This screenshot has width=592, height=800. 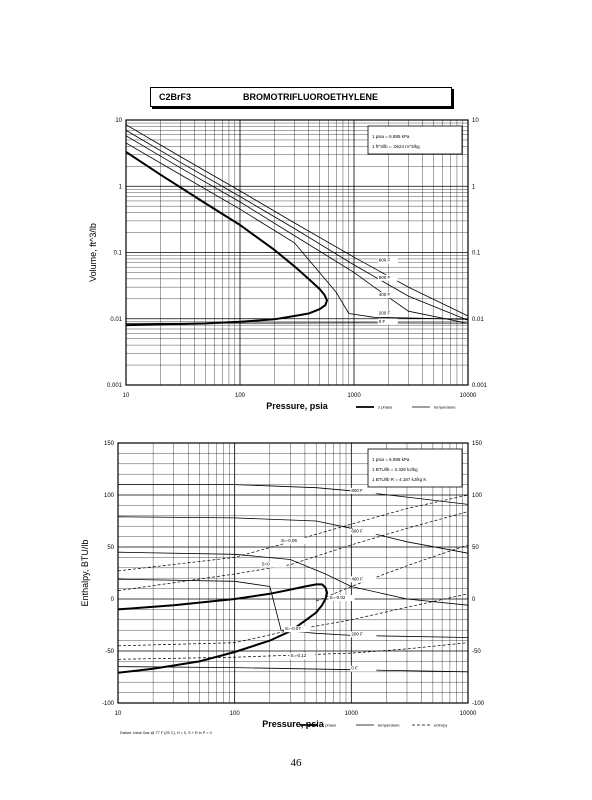 What do you see at coordinates (296, 763) in the screenshot?
I see `page-number: 46` at bounding box center [296, 763].